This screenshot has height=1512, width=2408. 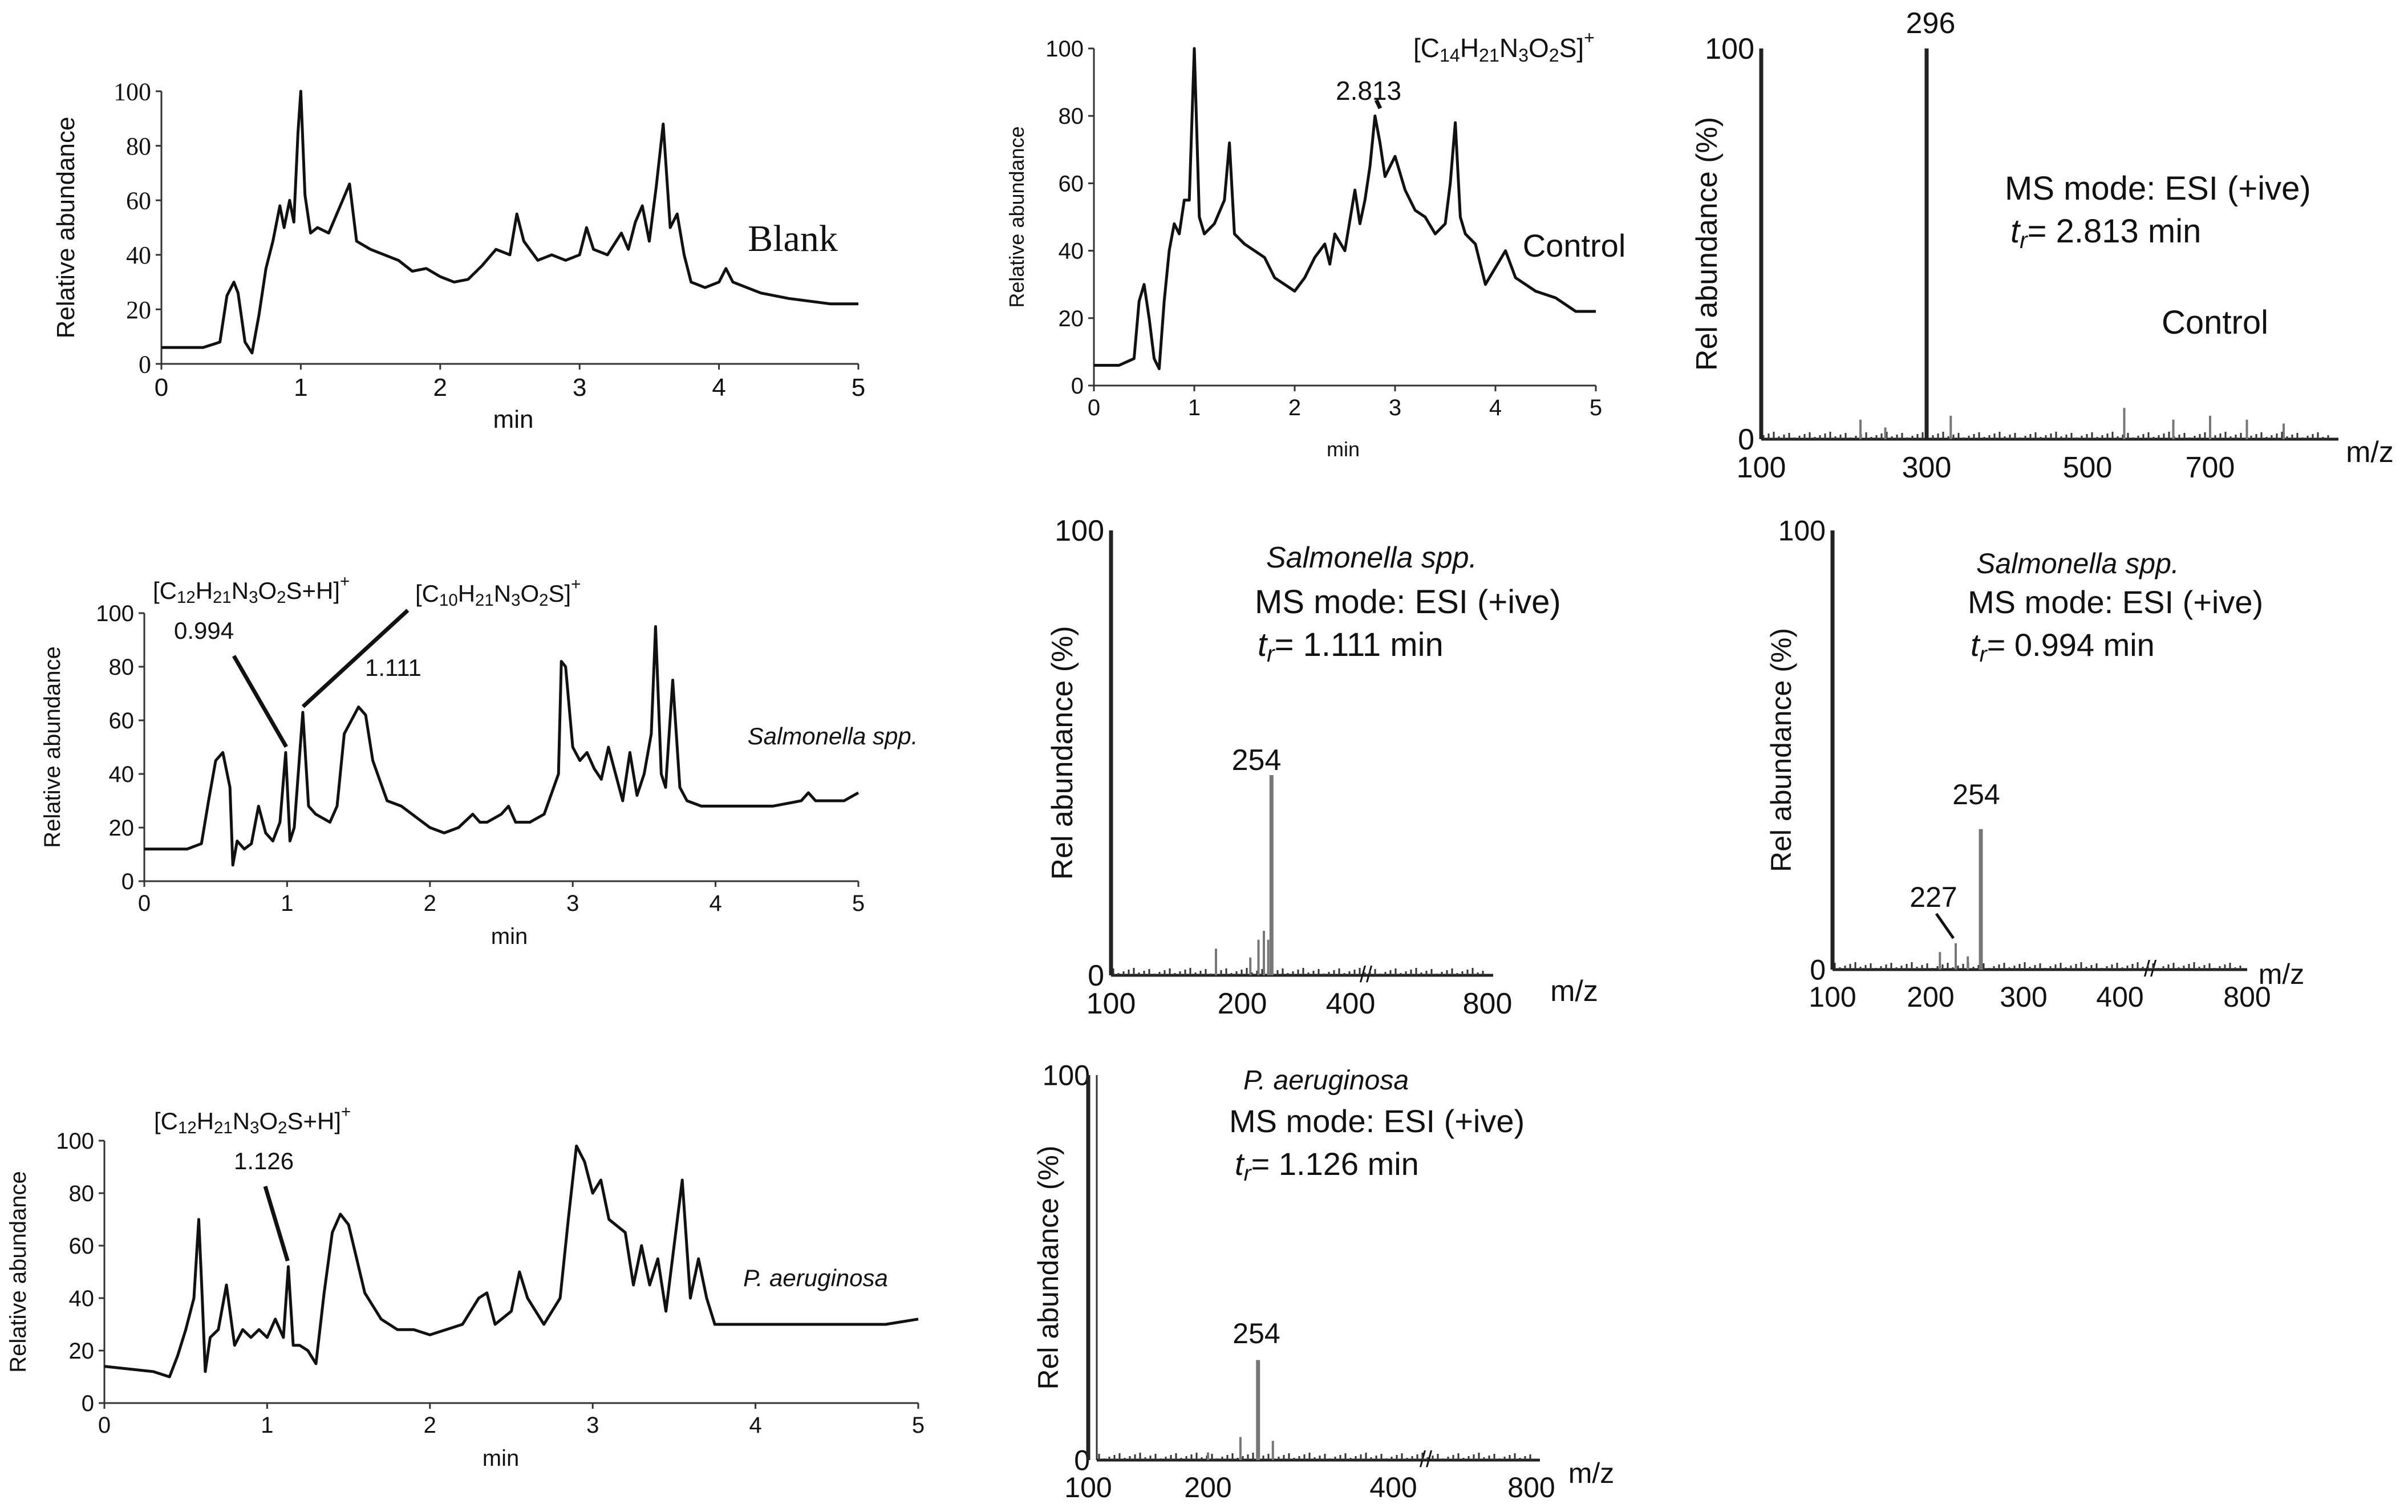 I want to click on sample-label: Blank, so click(x=793, y=239).